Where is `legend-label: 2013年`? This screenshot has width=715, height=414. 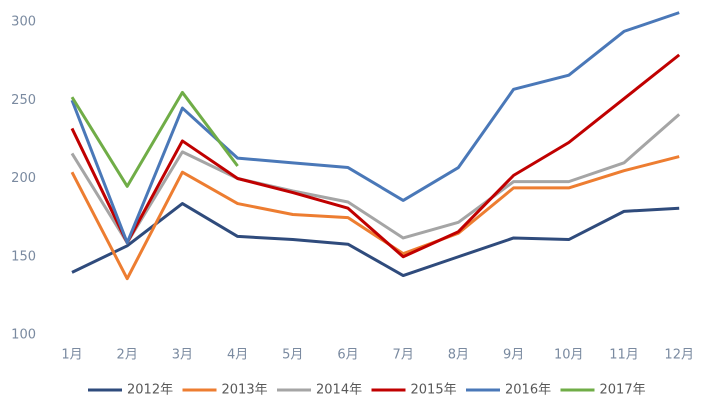
legend-label: 2013年 is located at coordinates (245, 390).